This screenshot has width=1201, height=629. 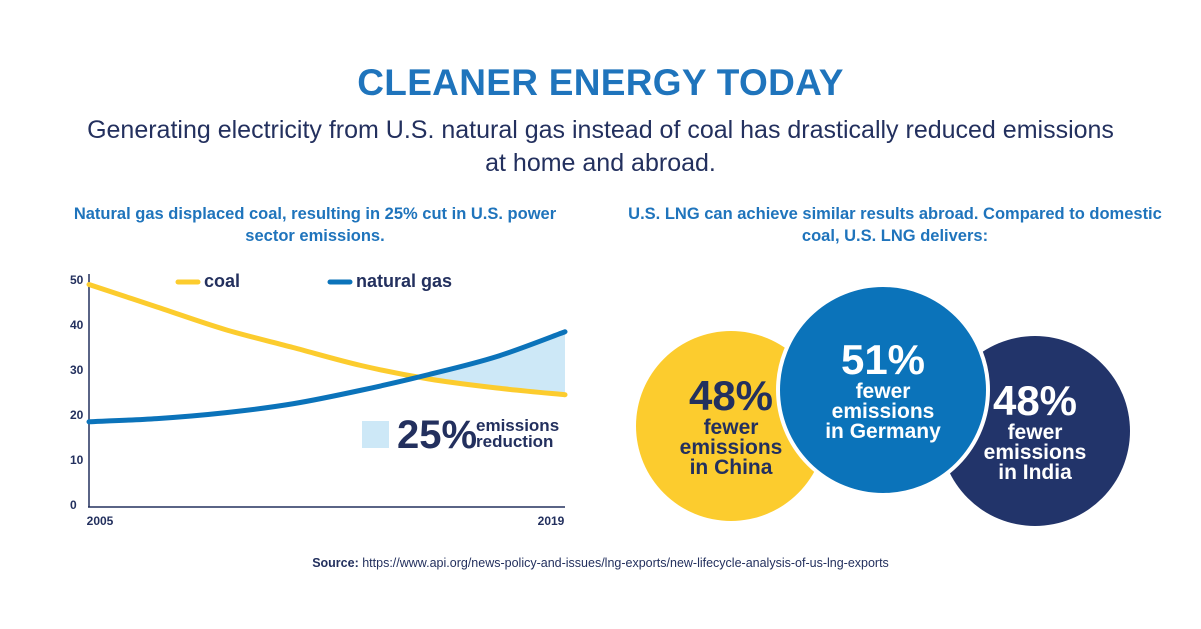 What do you see at coordinates (731, 447) in the screenshot?
I see `bubble-china-line2: emissions` at bounding box center [731, 447].